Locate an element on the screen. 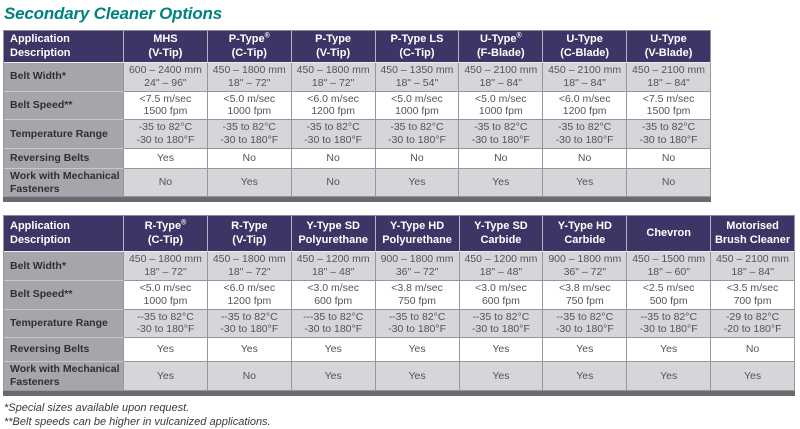  cell-belt-width-y-type-sd-polyurethane: 450 – 1200 mm 18" – 48" is located at coordinates (333, 266).